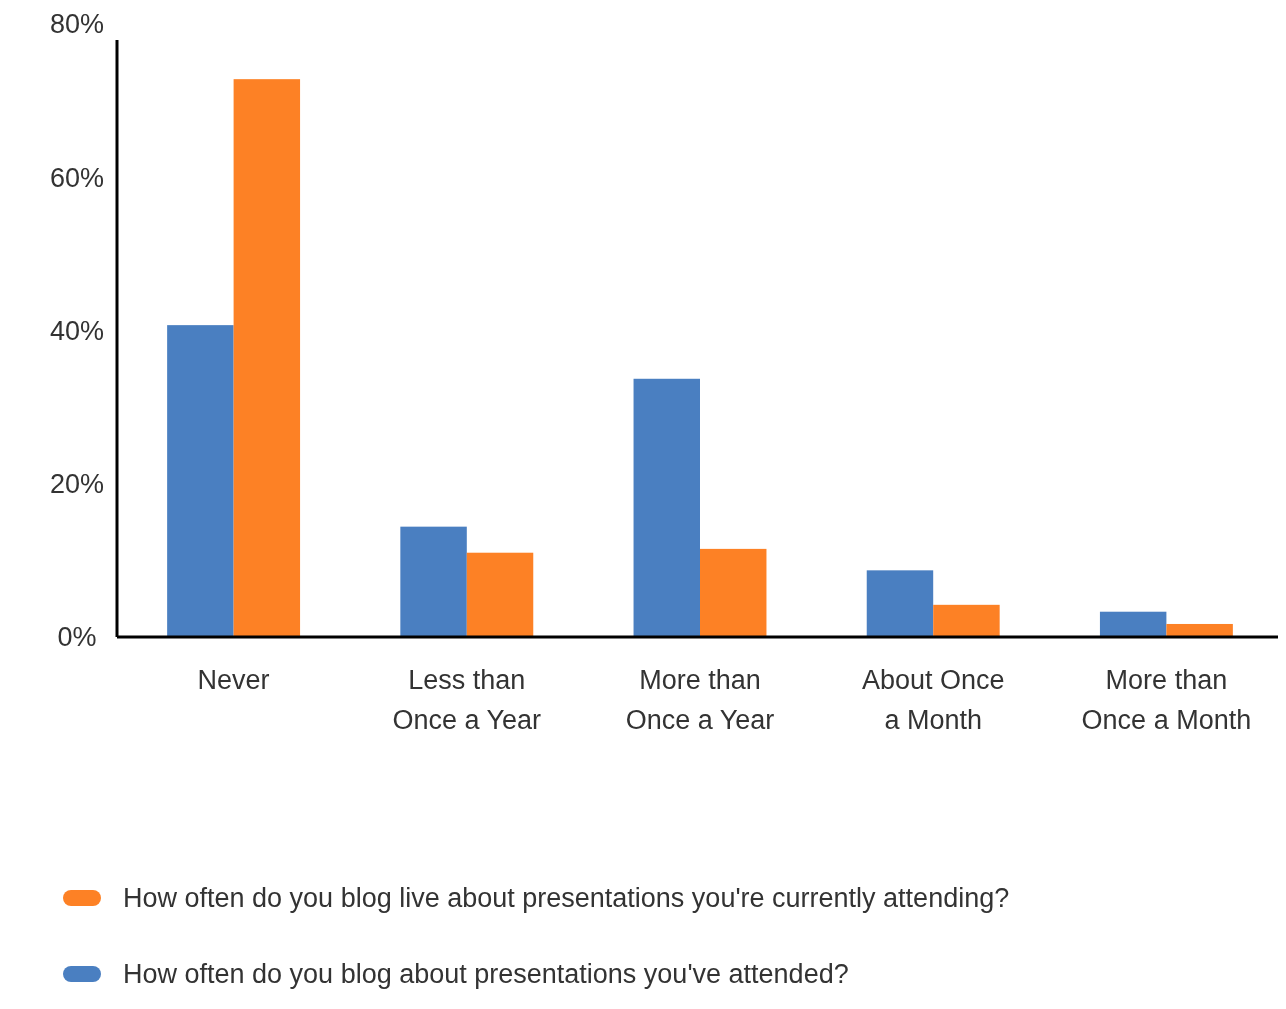 The width and height of the screenshot is (1286, 1009). What do you see at coordinates (77, 484) in the screenshot?
I see `y-tick-label: 20%` at bounding box center [77, 484].